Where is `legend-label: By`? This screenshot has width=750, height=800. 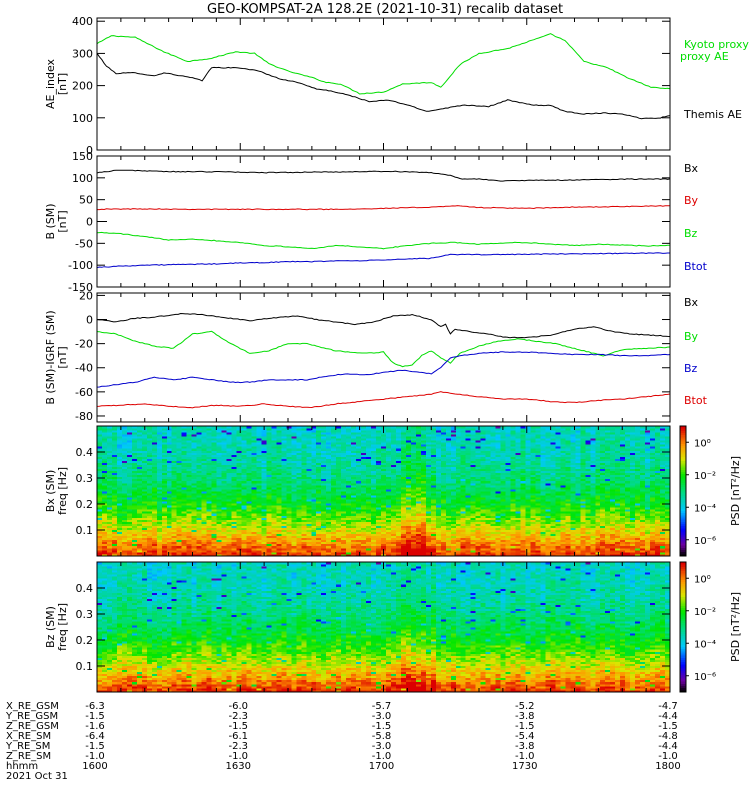
legend-label: By is located at coordinates (691, 200).